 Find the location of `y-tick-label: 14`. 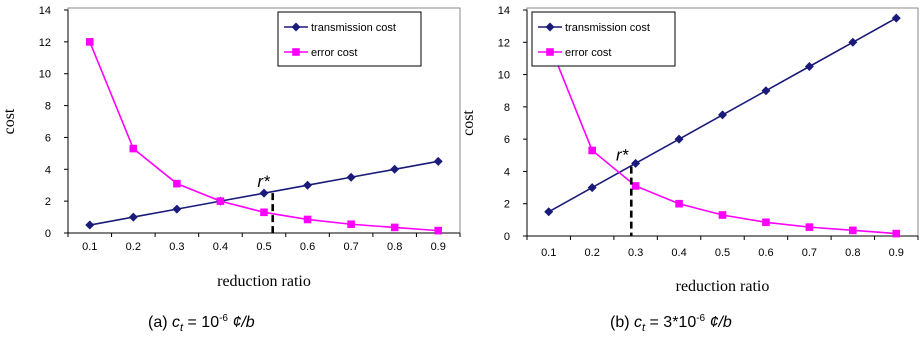

y-tick-label: 14 is located at coordinates (504, 11).